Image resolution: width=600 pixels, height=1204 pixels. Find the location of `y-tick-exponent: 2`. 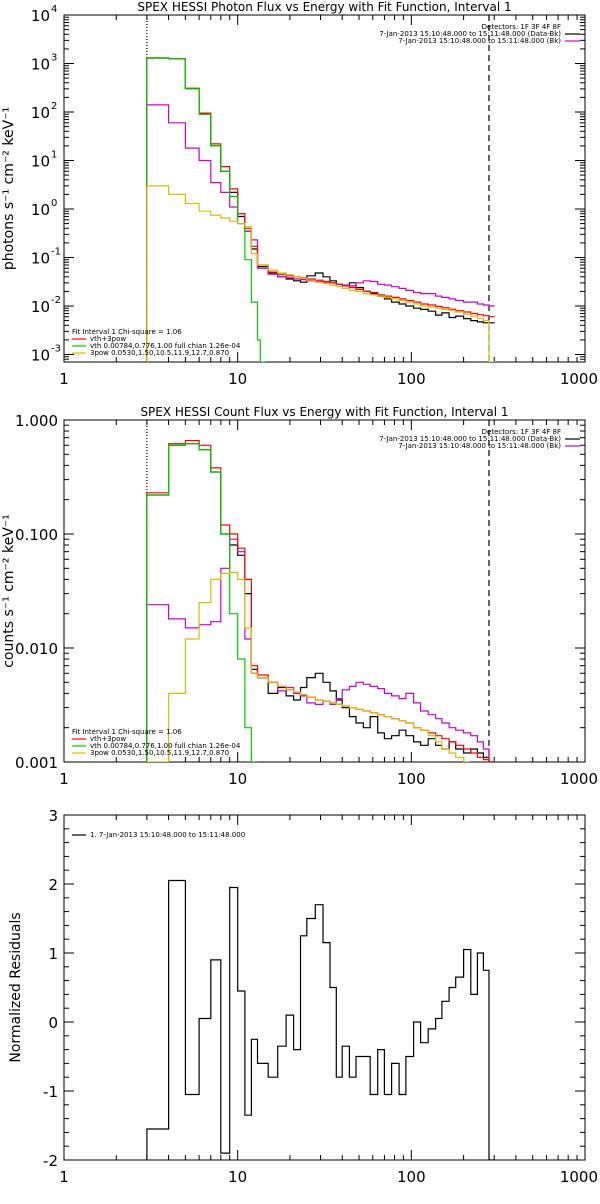

y-tick-exponent: 2 is located at coordinates (54, 106).